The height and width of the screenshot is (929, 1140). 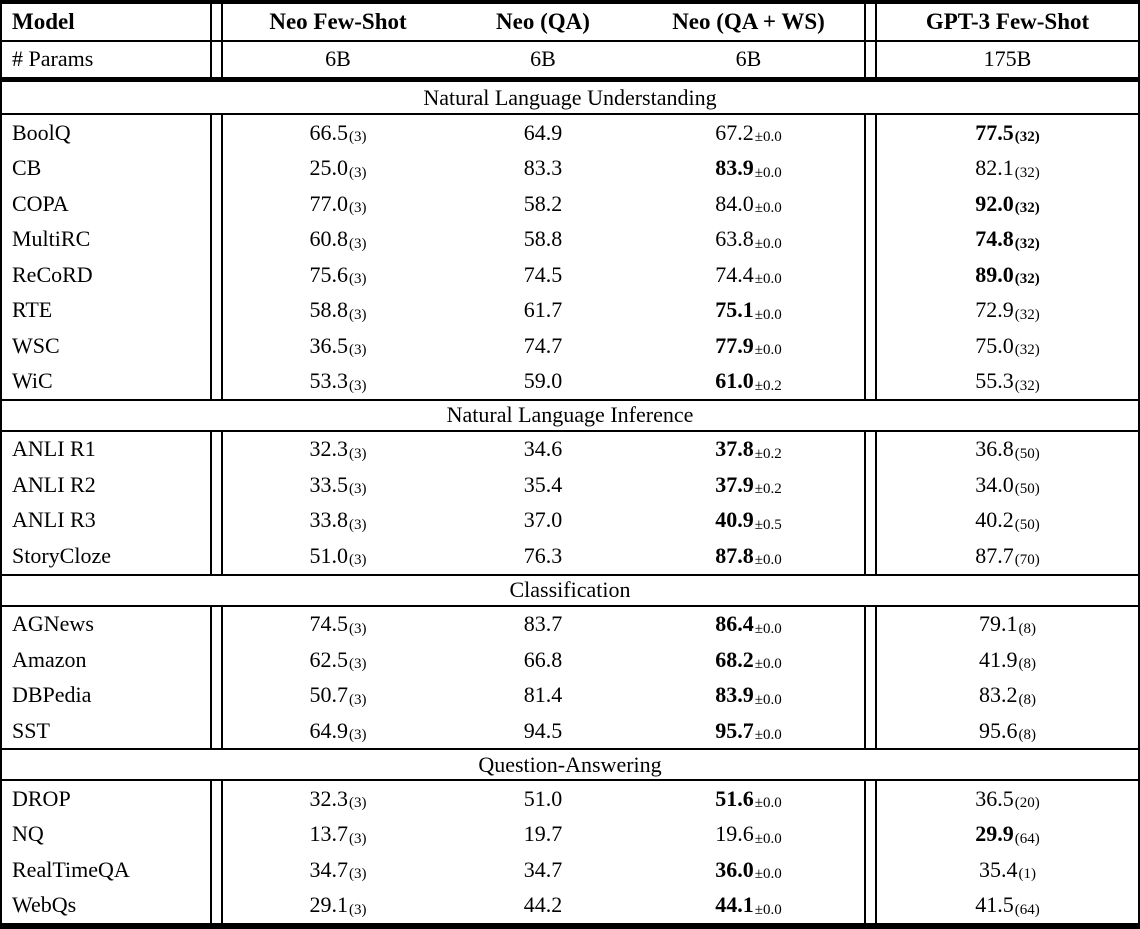 I want to click on task-name: WiC, so click(x=32, y=381).